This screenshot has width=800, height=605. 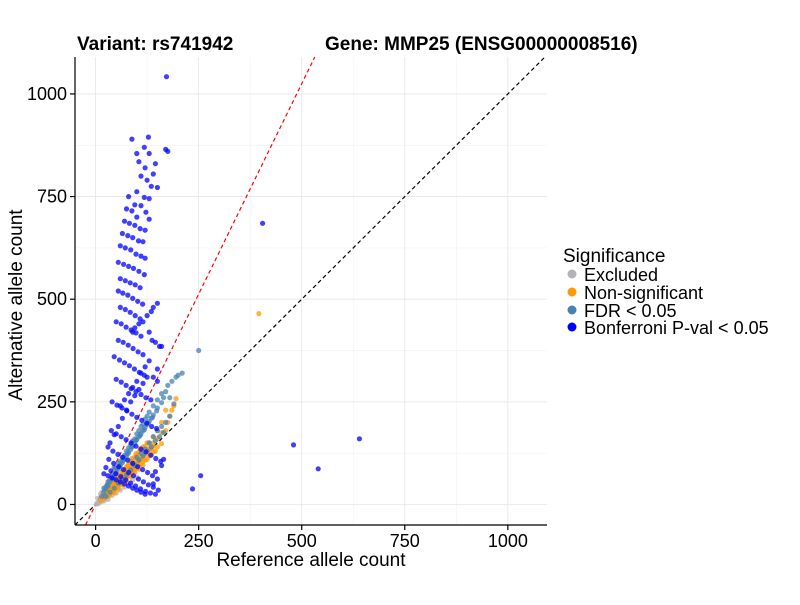 What do you see at coordinates (481, 44) in the screenshot?
I see `chart-subtitle: Gene: MMP25 (ENSG00000008516)` at bounding box center [481, 44].